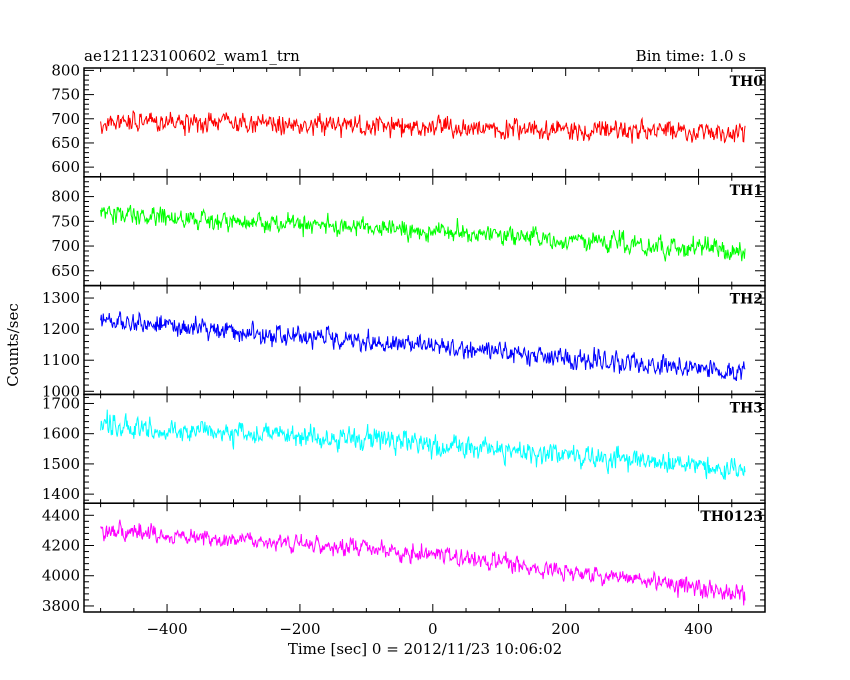  Describe the element at coordinates (698, 629) in the screenshot. I see `x-tick-label: 400` at that location.